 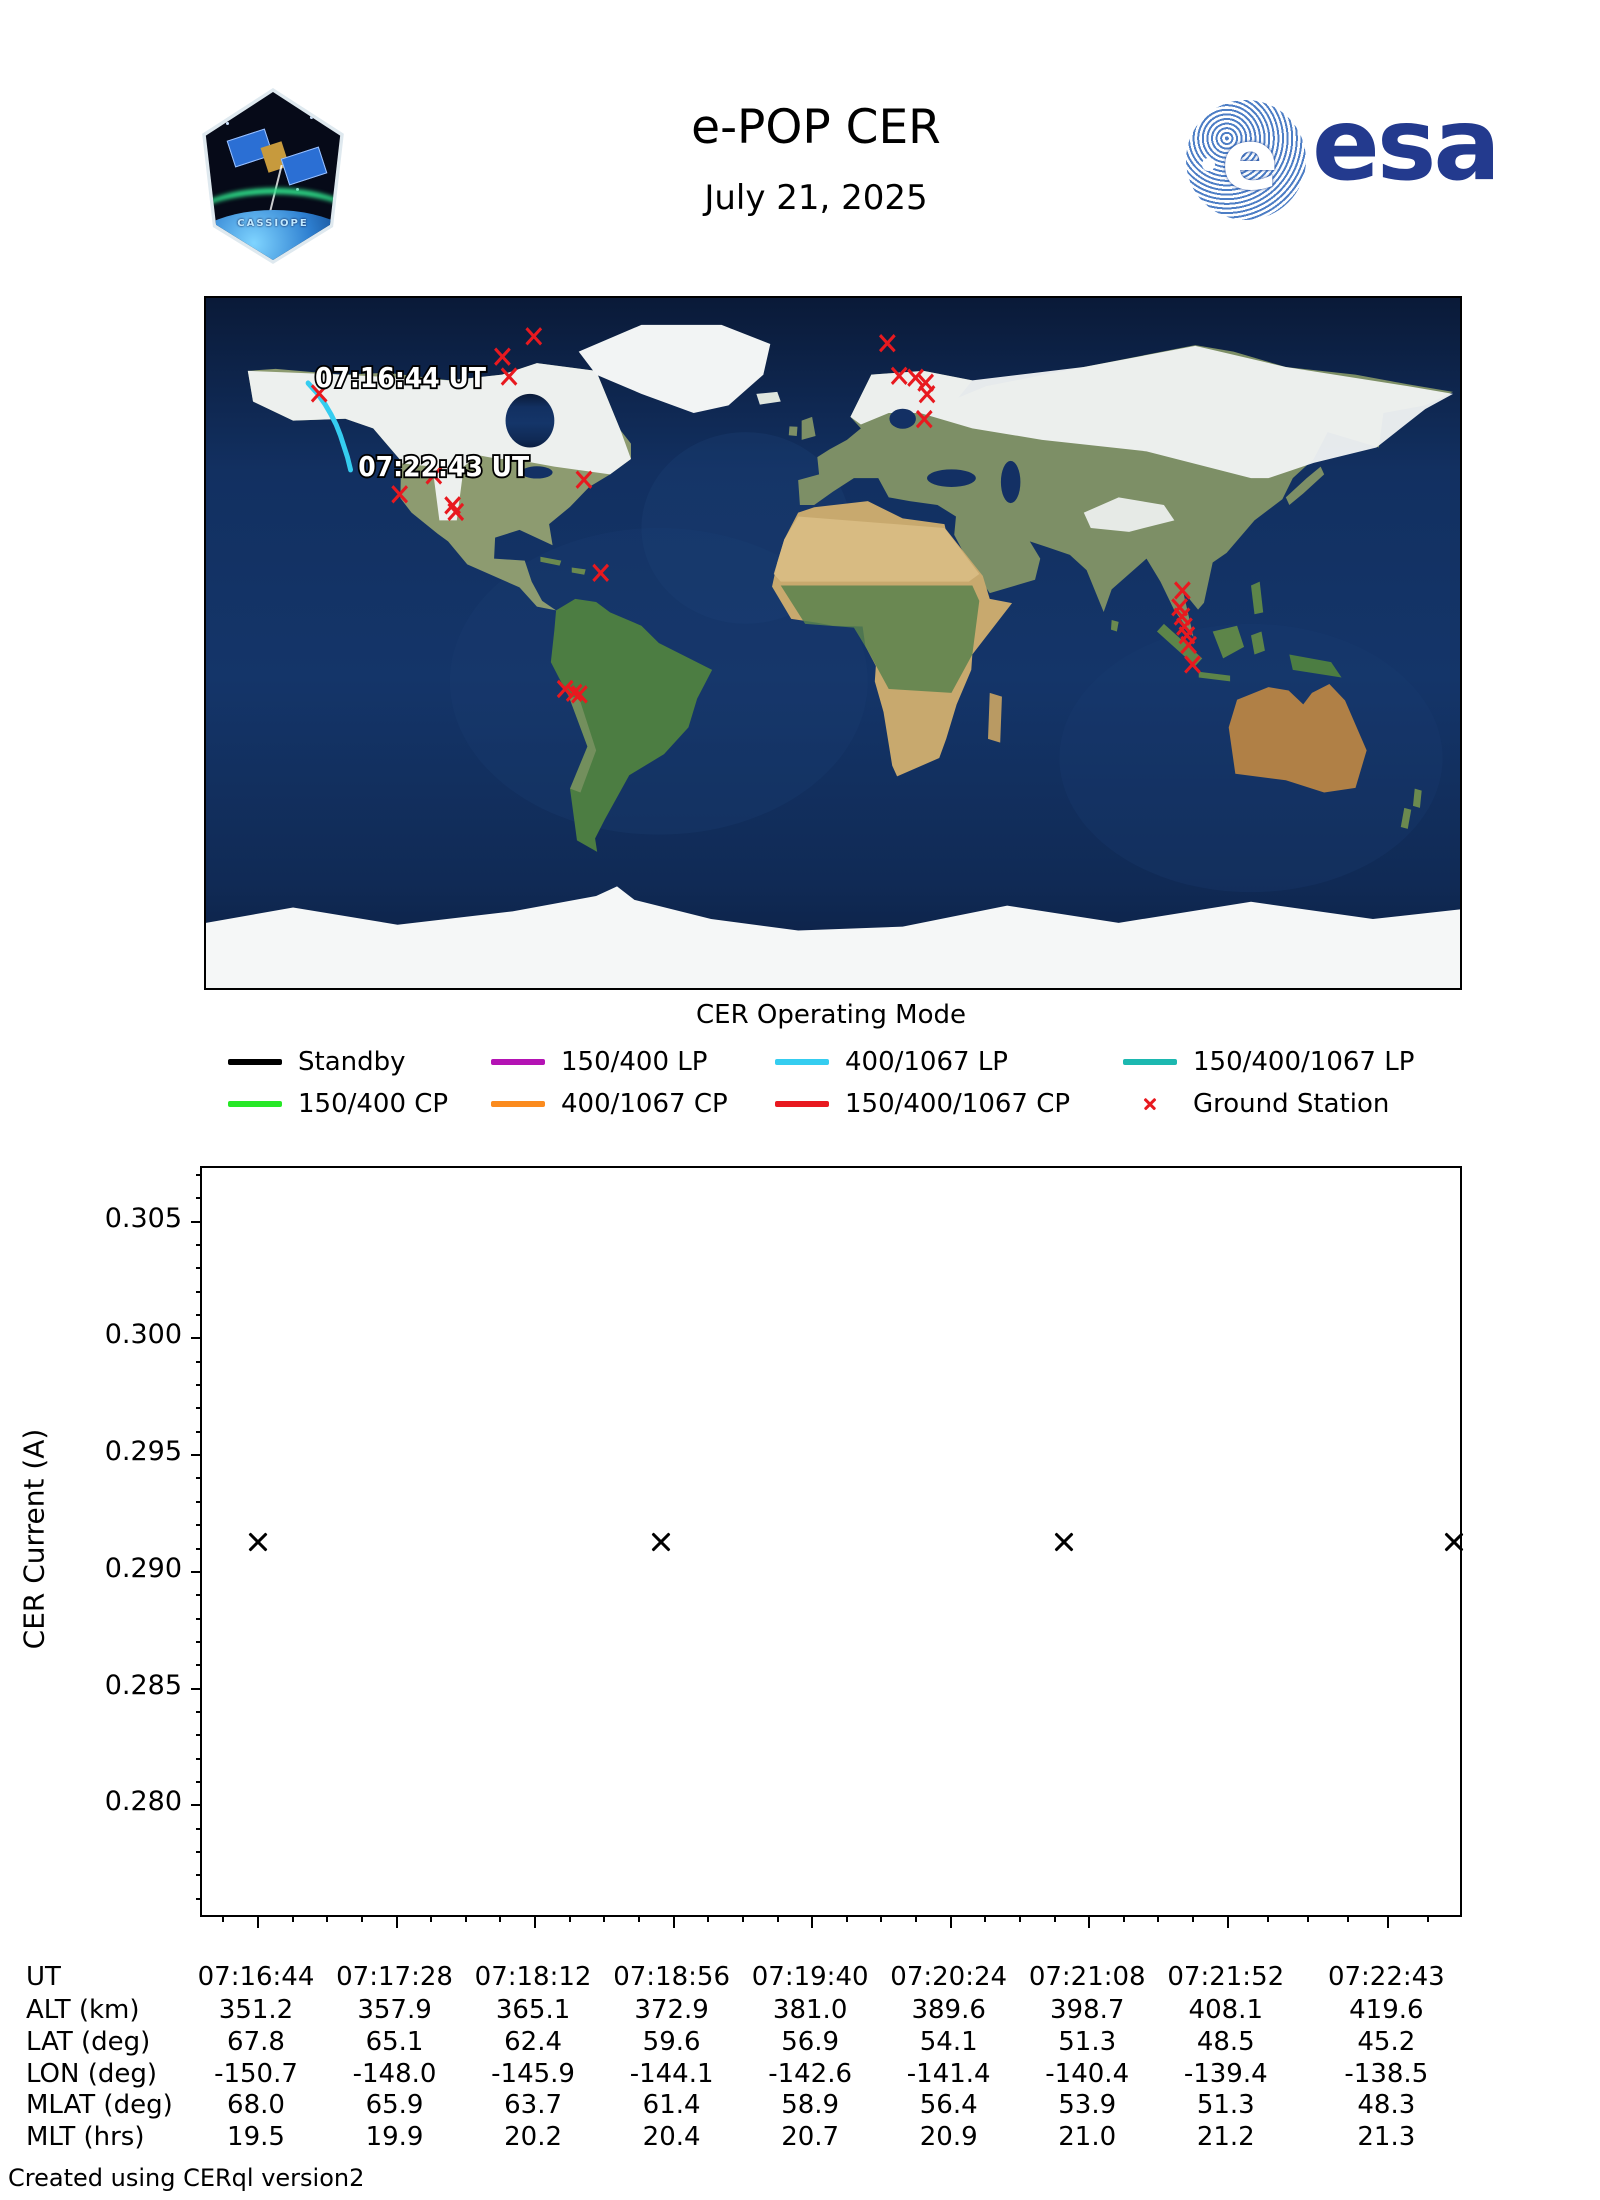 I want to click on snow-eurasia, so click(x=1152, y=412).